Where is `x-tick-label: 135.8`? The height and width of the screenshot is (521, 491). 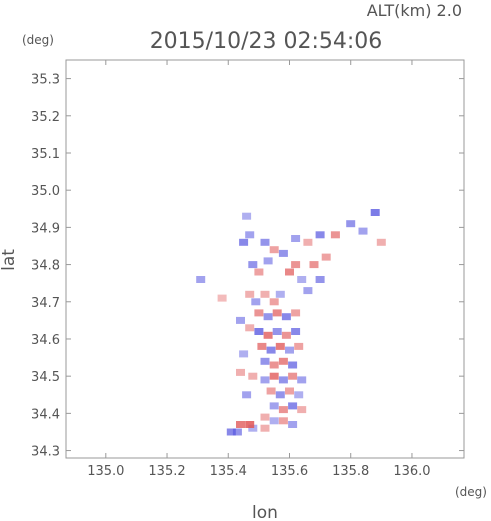
x-tick-label: 135.8 is located at coordinates (350, 471).